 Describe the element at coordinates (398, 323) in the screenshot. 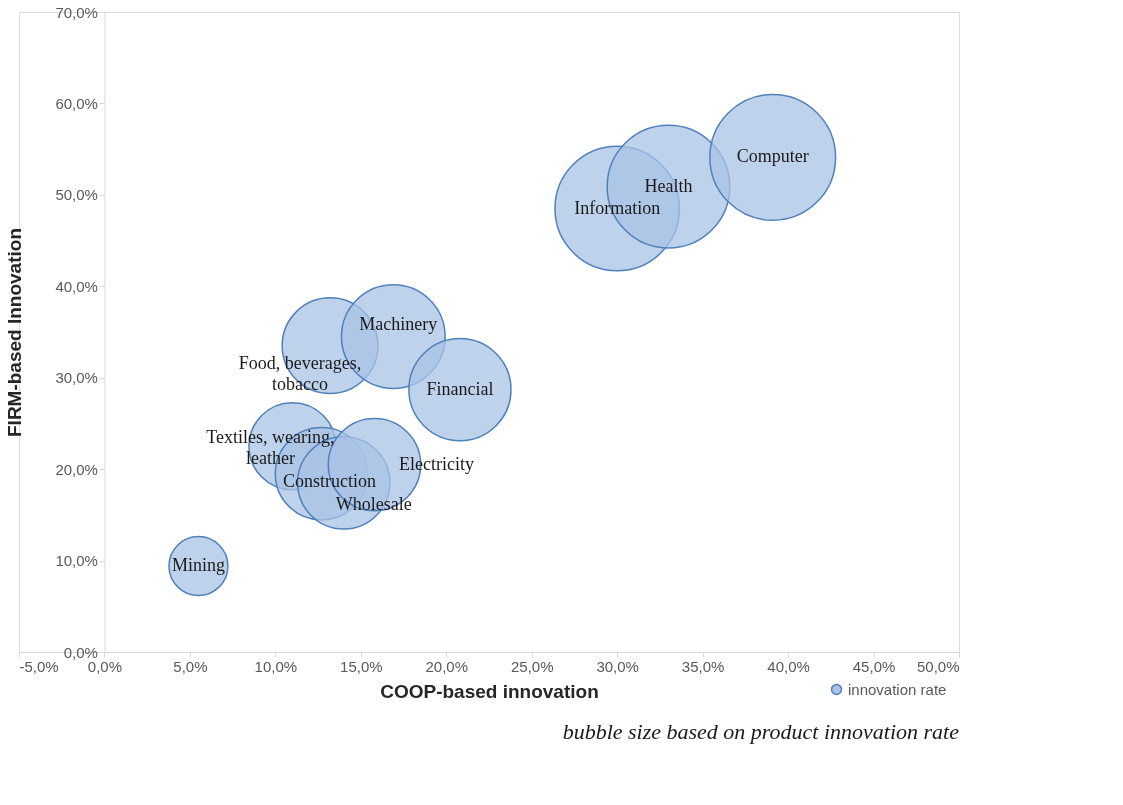

I see `annotation: Machinery` at that location.